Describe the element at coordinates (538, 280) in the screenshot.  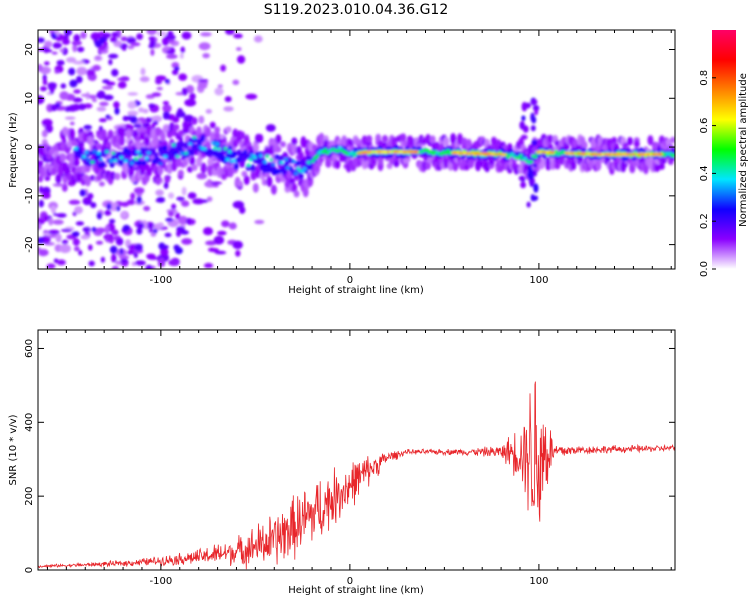
I see `spectrogram-x-tick-label: 100` at that location.